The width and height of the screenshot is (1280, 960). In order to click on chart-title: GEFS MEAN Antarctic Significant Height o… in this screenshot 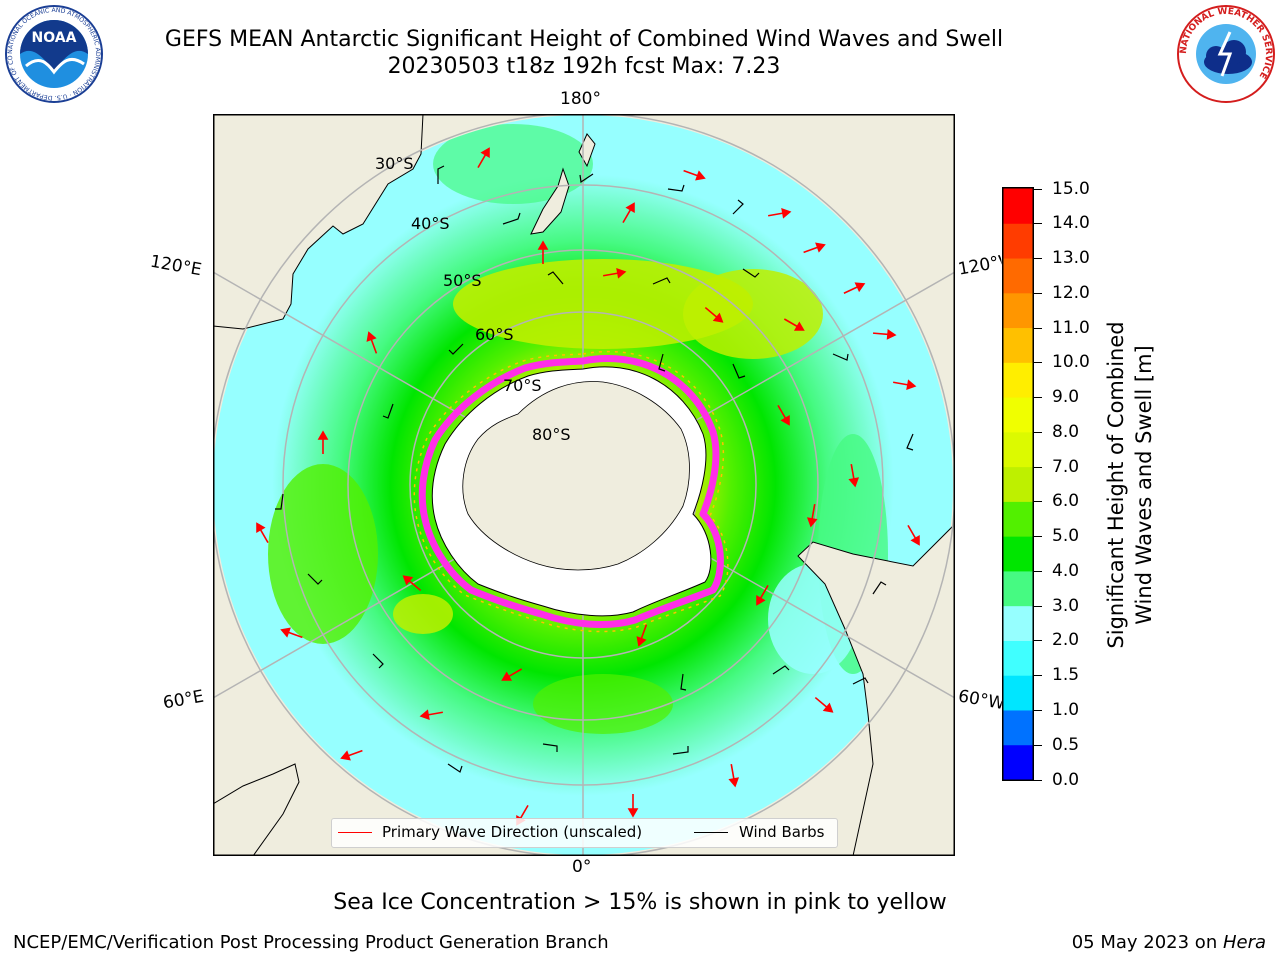, I will do `click(584, 39)`.